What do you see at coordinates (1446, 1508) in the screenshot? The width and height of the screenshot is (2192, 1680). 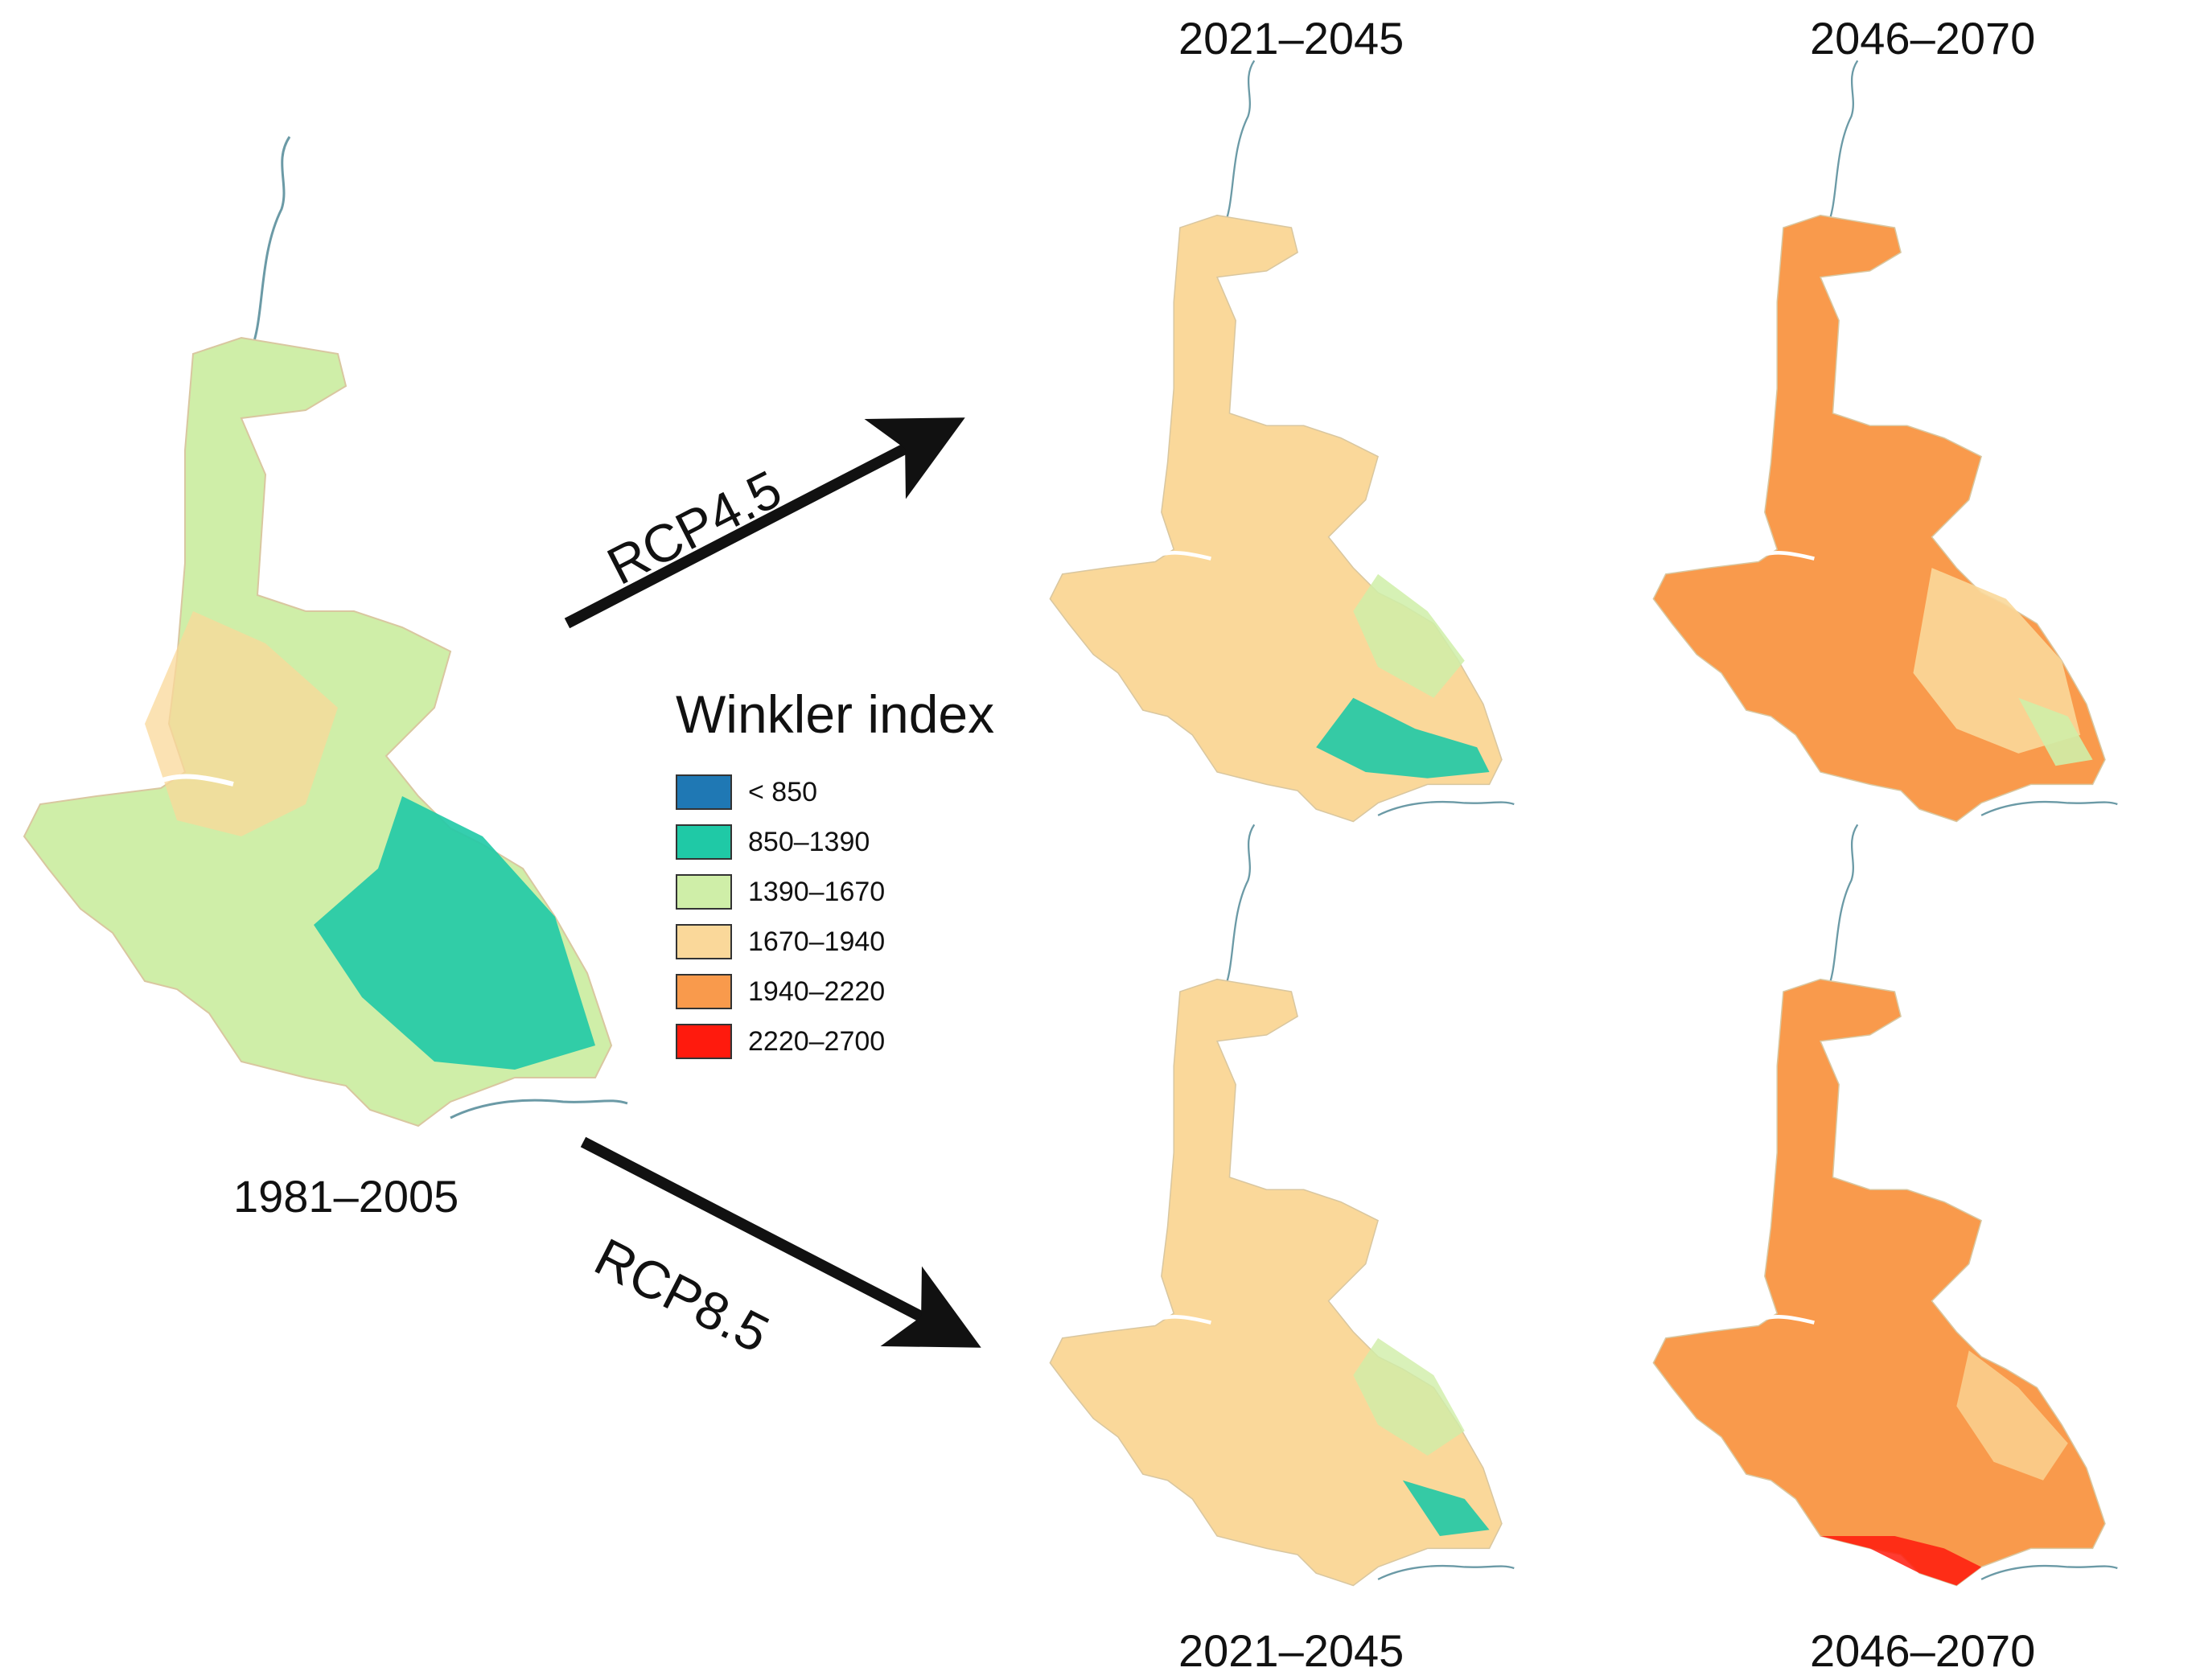 I see `map-rcp85-near-patch-b` at bounding box center [1446, 1508].